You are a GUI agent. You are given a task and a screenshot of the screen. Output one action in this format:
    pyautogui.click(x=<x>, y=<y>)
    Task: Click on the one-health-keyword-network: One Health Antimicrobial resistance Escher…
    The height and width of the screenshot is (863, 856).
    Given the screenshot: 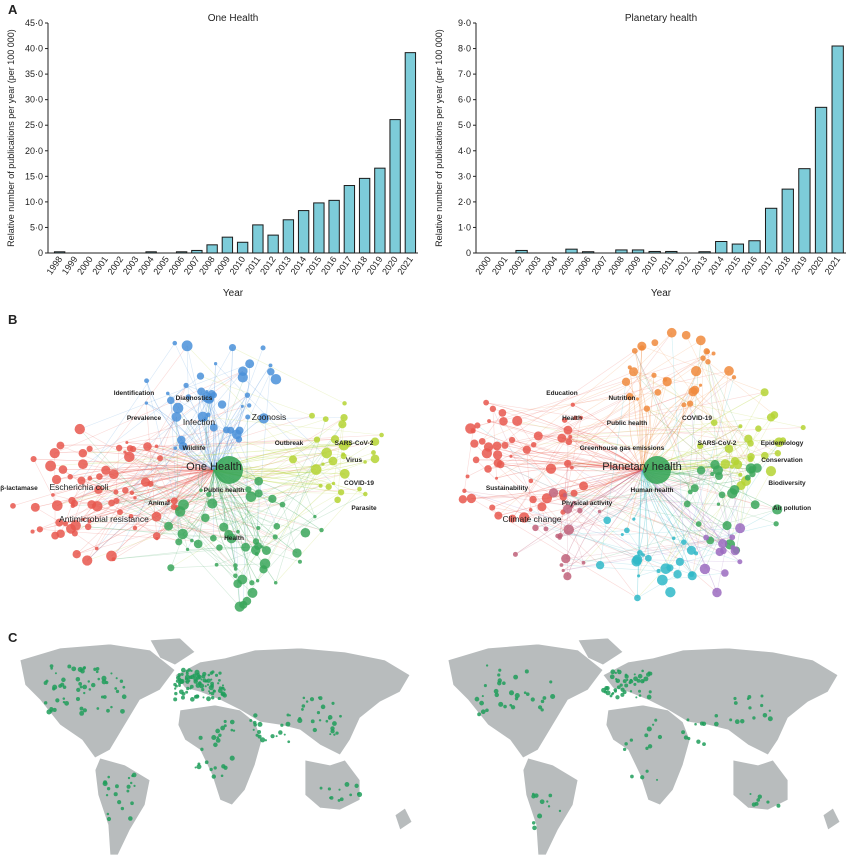 What is the action you would take?
    pyautogui.click(x=192, y=476)
    